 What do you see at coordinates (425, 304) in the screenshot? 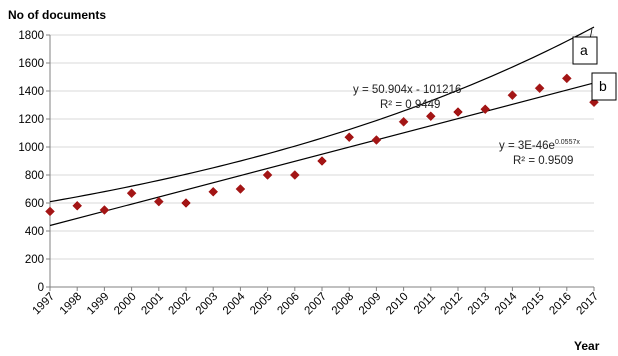
I see `x-tick-label: 2011` at bounding box center [425, 304].